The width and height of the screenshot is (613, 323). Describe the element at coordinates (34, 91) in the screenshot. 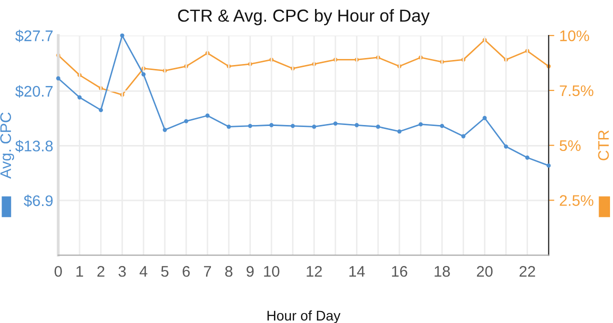

I see `y-tick-label: $20.7` at that location.